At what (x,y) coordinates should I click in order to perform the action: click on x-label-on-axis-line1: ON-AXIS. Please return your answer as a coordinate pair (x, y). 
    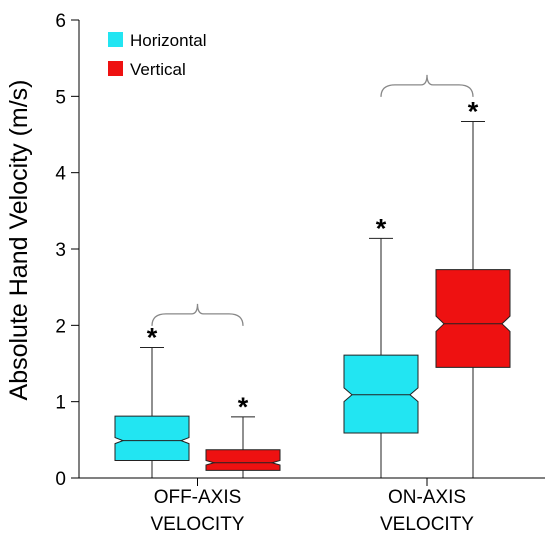
    Looking at the image, I should click on (427, 497).